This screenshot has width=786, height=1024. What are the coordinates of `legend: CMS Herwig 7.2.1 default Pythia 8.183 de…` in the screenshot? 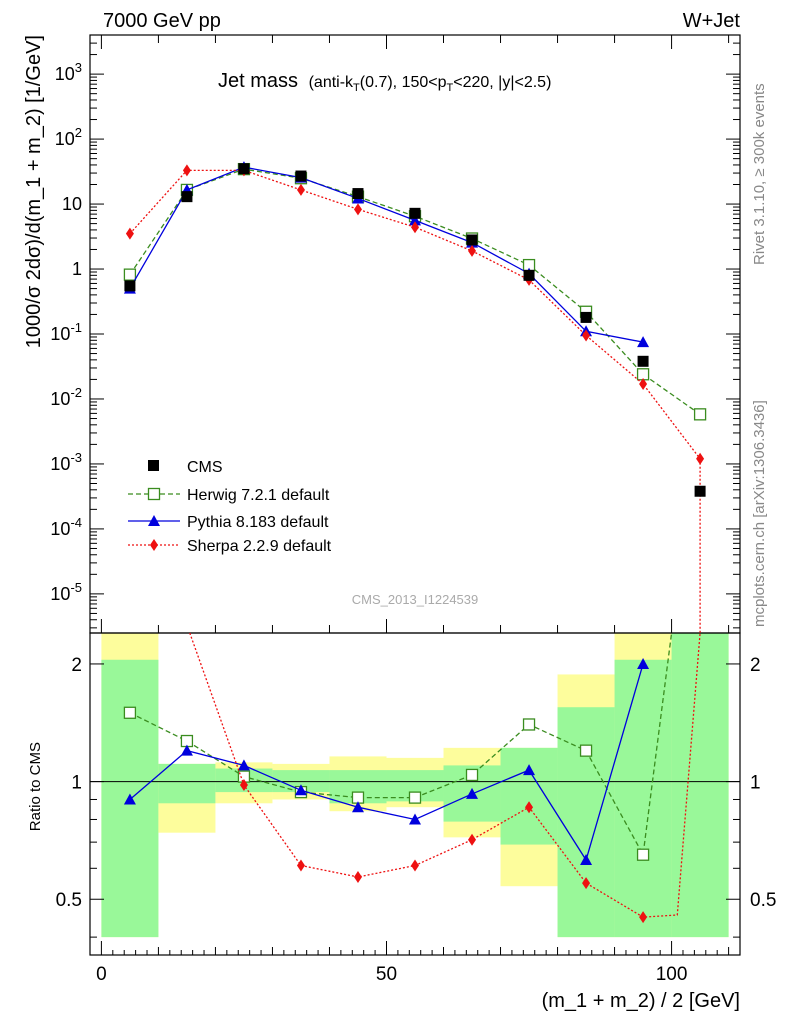 It's located at (230, 507).